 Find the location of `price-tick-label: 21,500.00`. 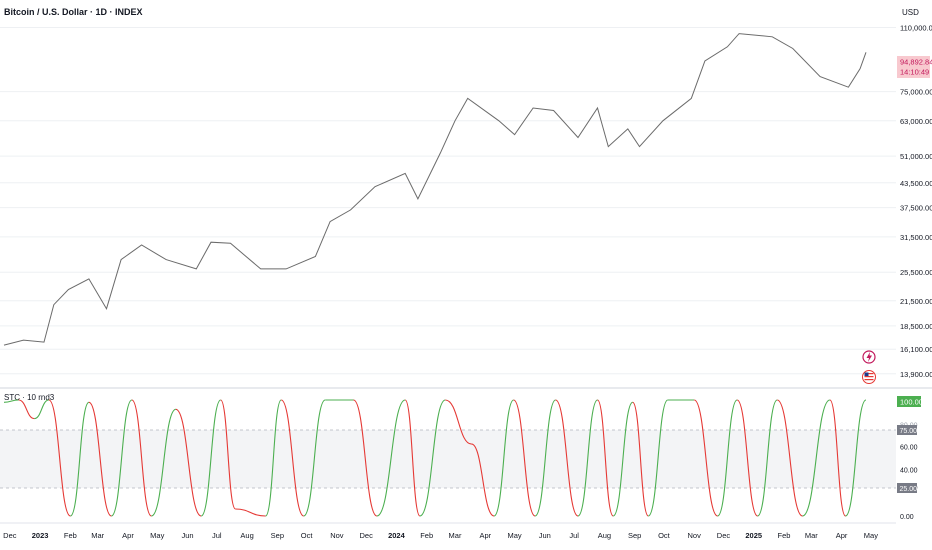

price-tick-label: 21,500.00 is located at coordinates (916, 301).